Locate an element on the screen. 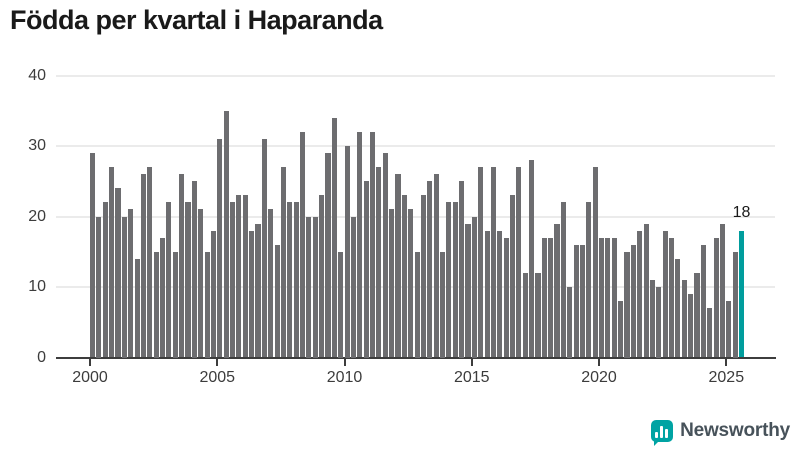 The height and width of the screenshot is (450, 800). bar-2000-Q3 is located at coordinates (105, 280).